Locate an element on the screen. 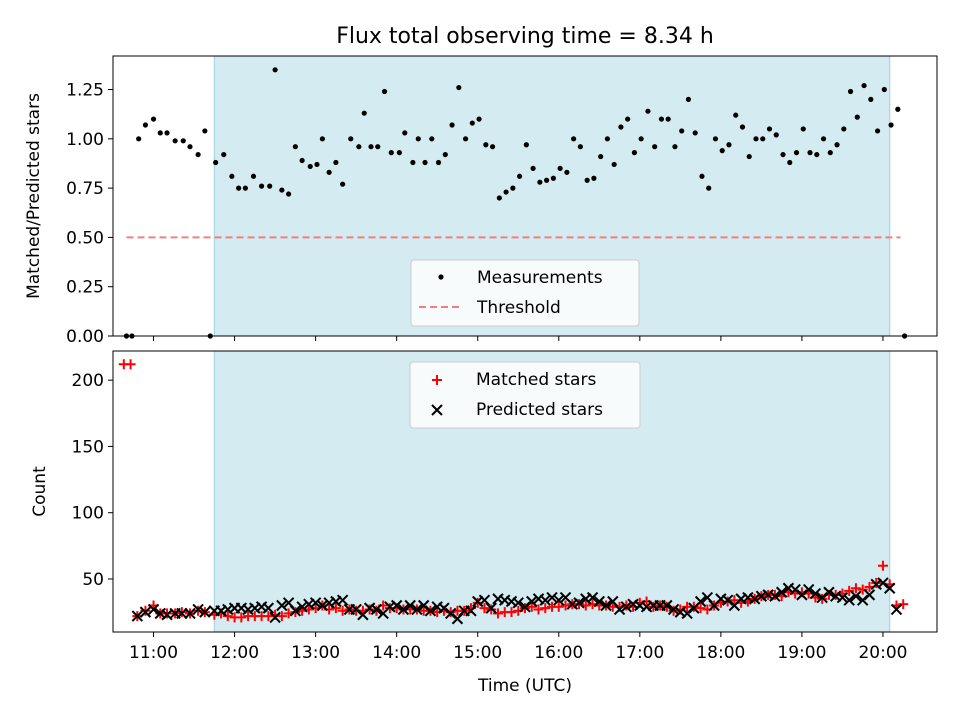  x-tick-label: 20:00 is located at coordinates (882, 653).